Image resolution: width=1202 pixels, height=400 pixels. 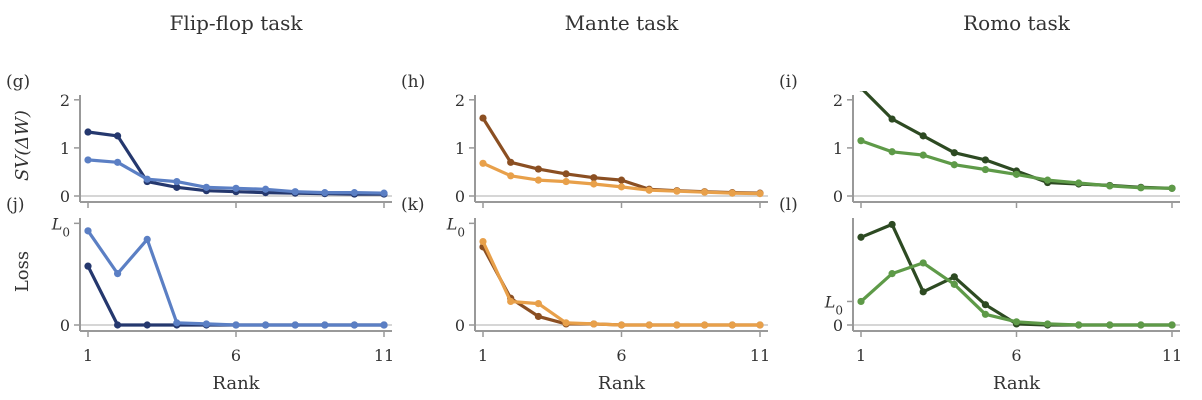 I want to click on y-axis-label-g: SV(ΔW), so click(x=22, y=145).